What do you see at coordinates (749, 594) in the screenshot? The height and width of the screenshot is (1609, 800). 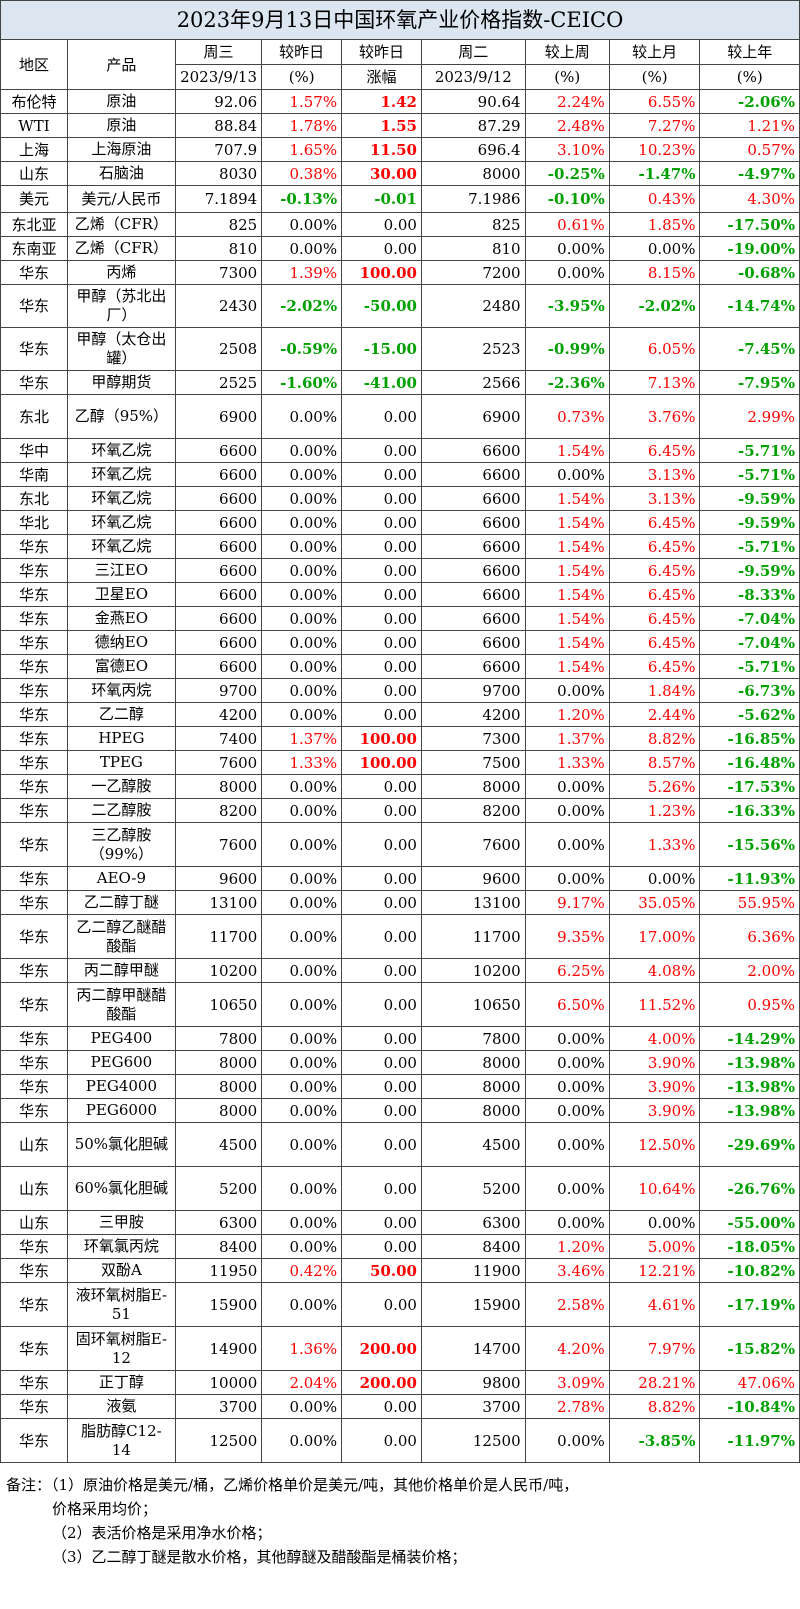 I see `row-year-pct: -8.33%` at bounding box center [749, 594].